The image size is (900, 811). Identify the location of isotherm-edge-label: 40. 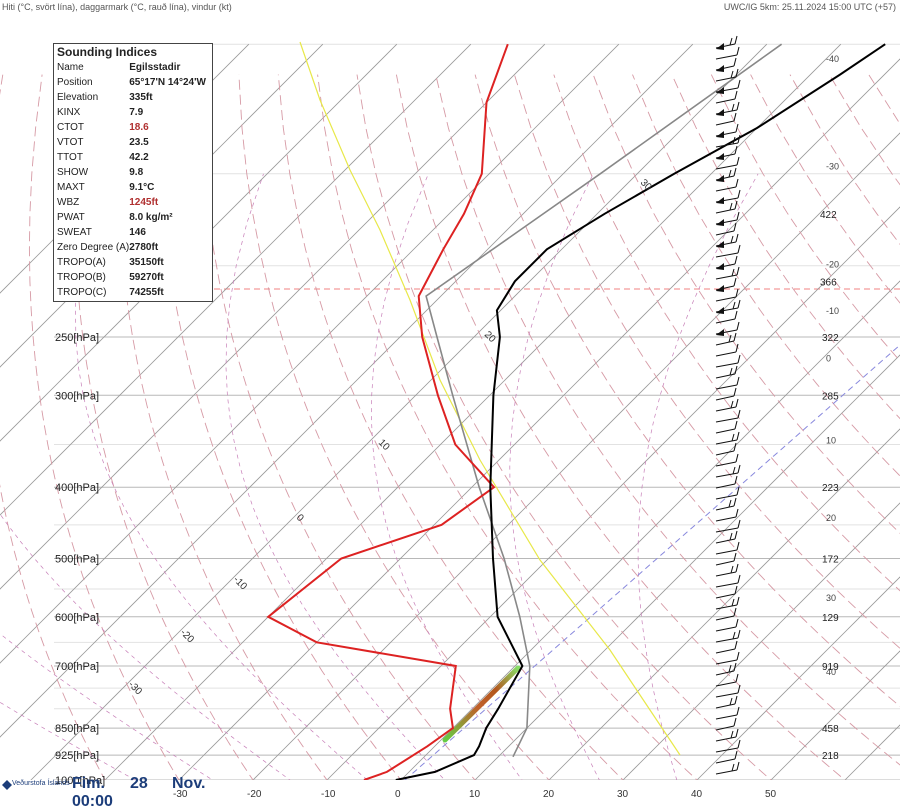
(831, 672).